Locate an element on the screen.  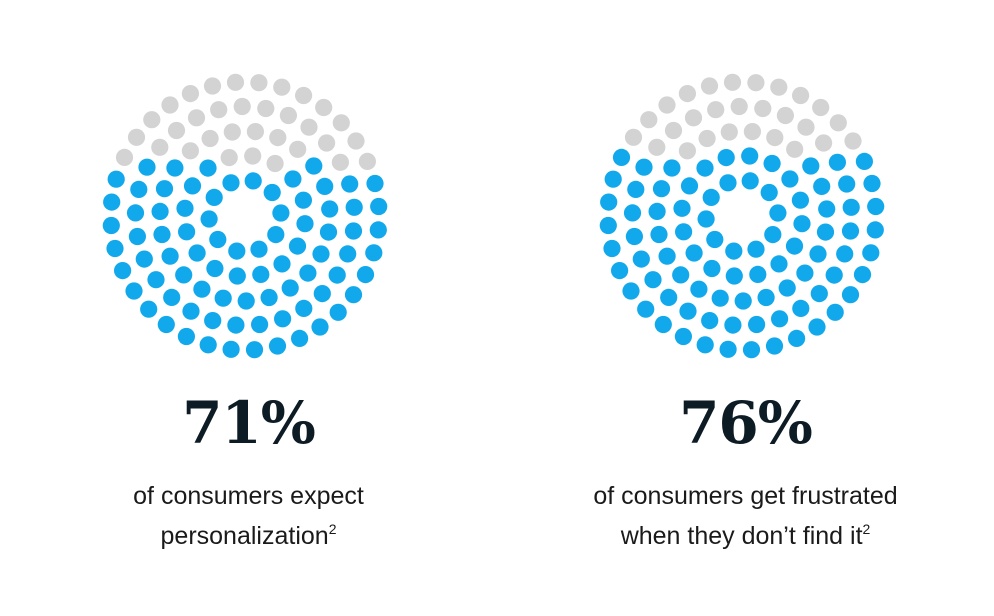
caption-line-1: of consumers get frustrated is located at coordinates (745, 496).